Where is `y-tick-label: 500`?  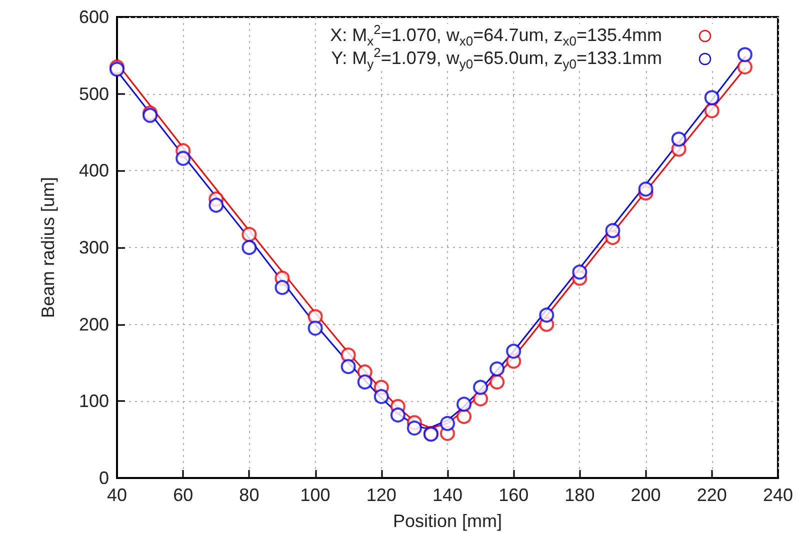 y-tick-label: 500 is located at coordinates (93, 94).